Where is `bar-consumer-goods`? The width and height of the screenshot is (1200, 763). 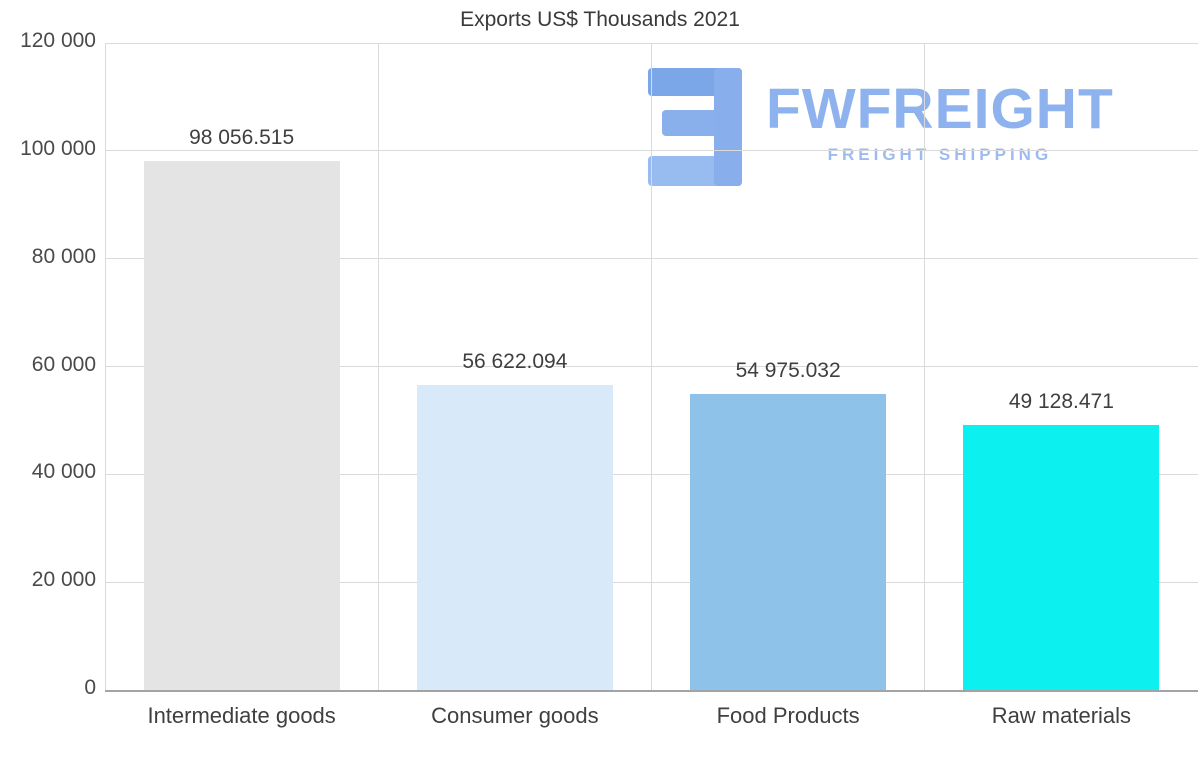 bar-consumer-goods is located at coordinates (514, 537).